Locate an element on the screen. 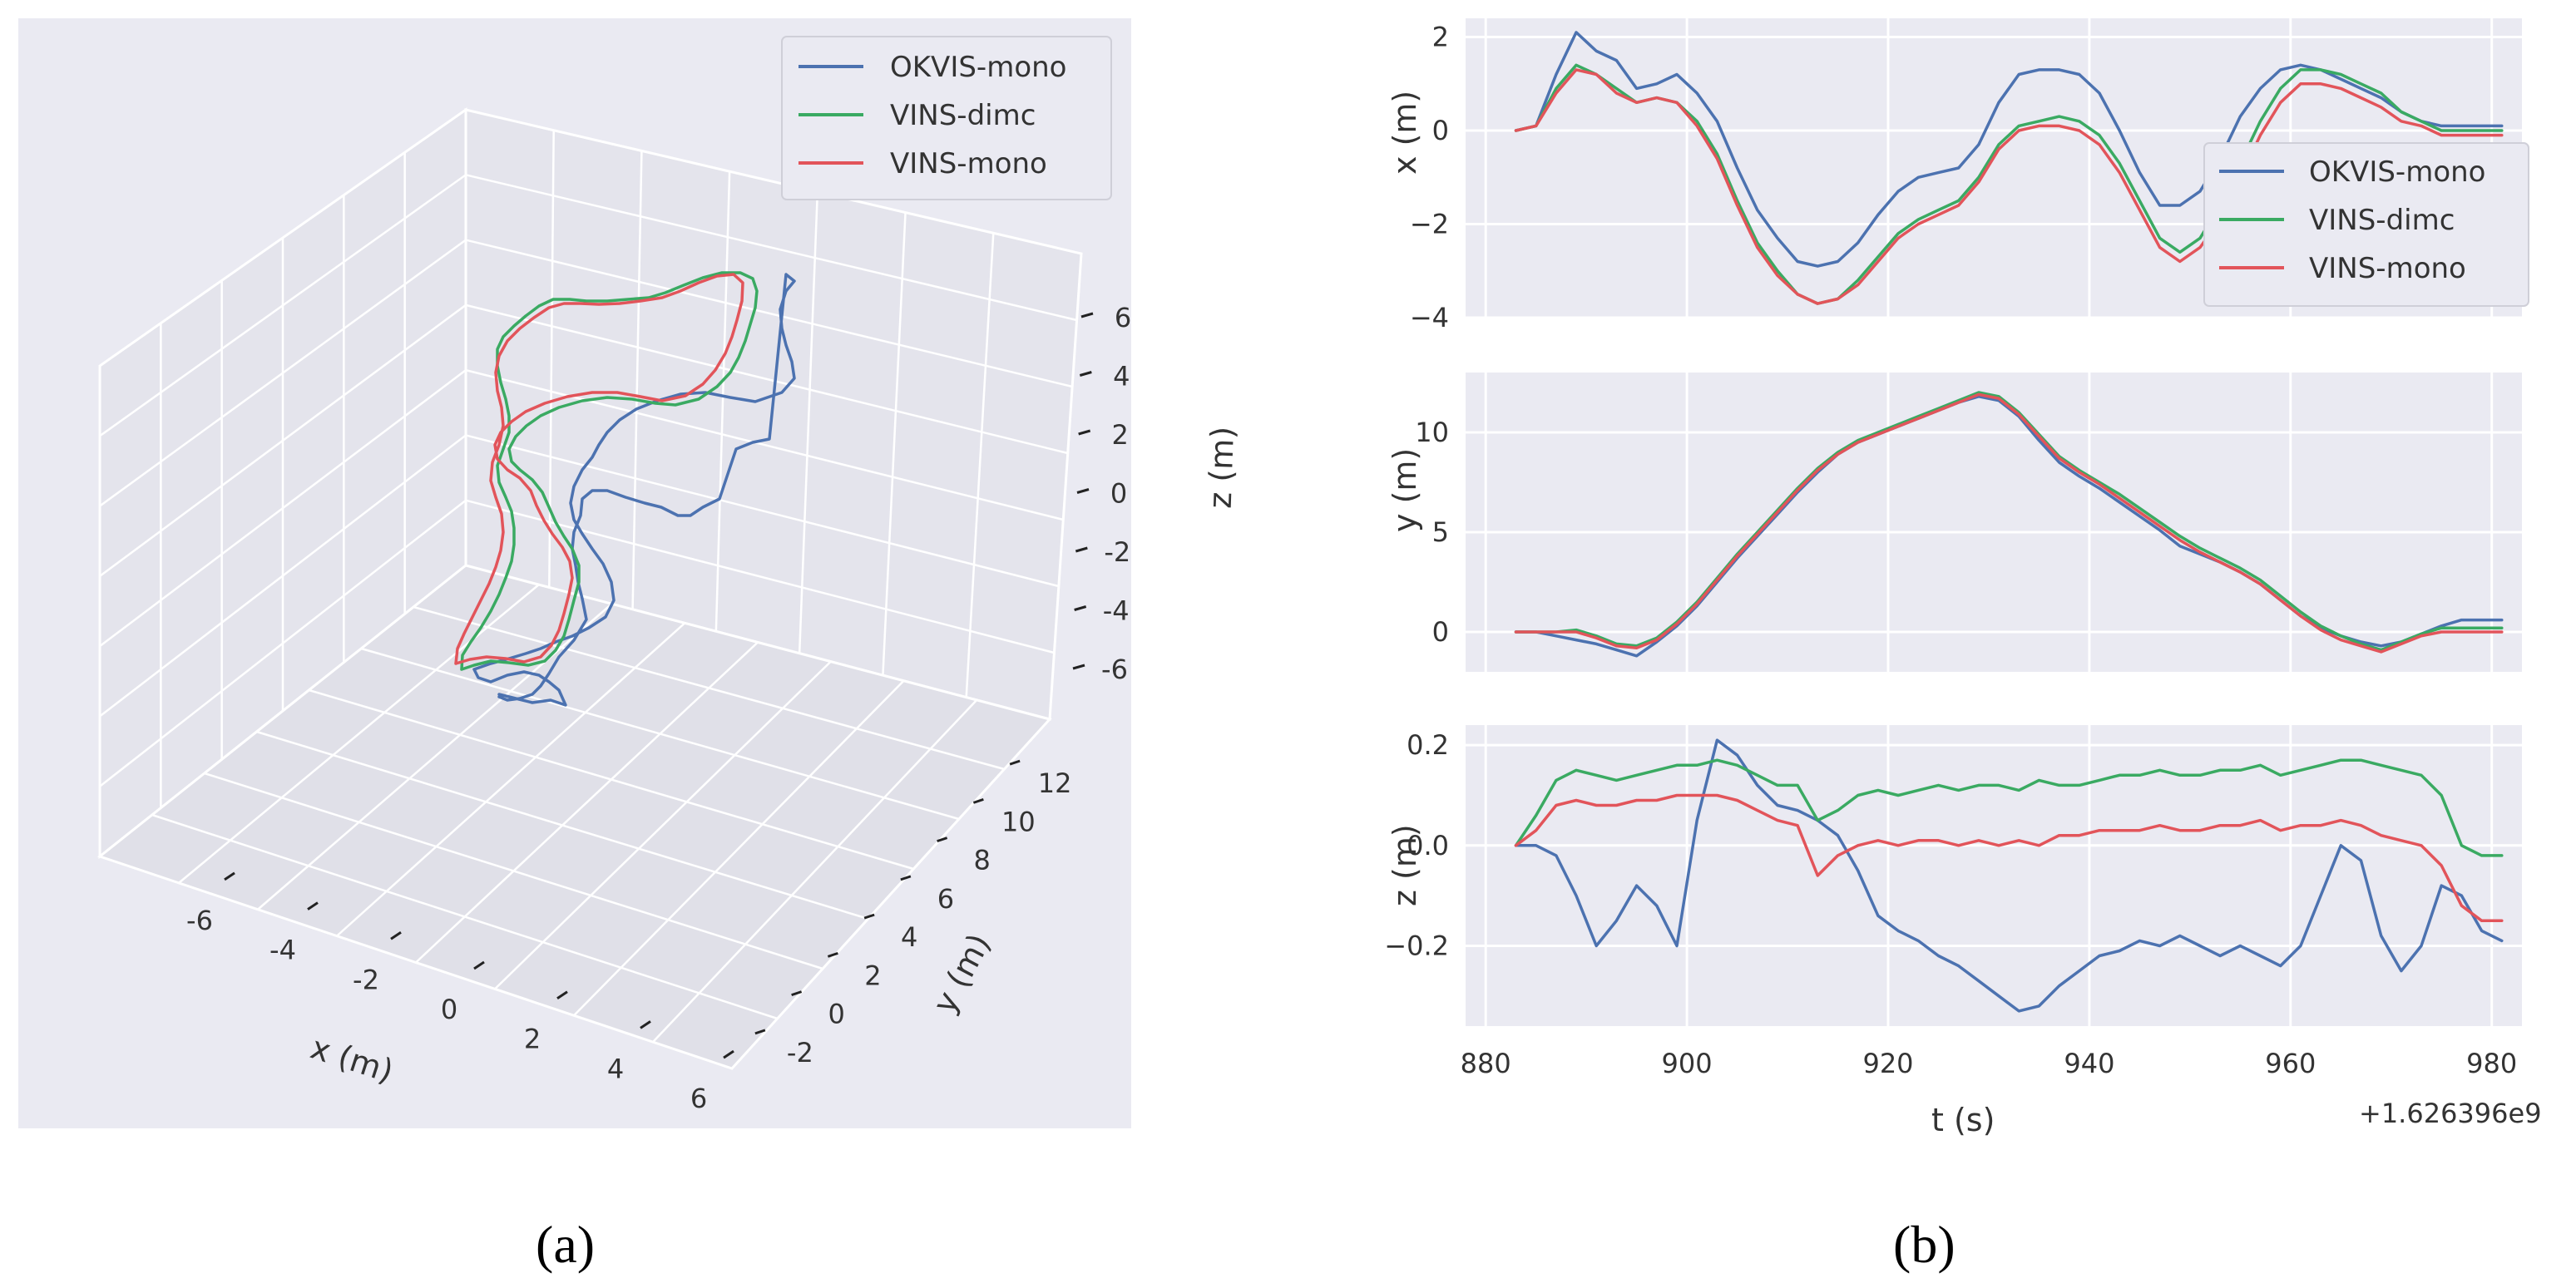  panel-b-z-ylabel: z (m) is located at coordinates (1405, 865).